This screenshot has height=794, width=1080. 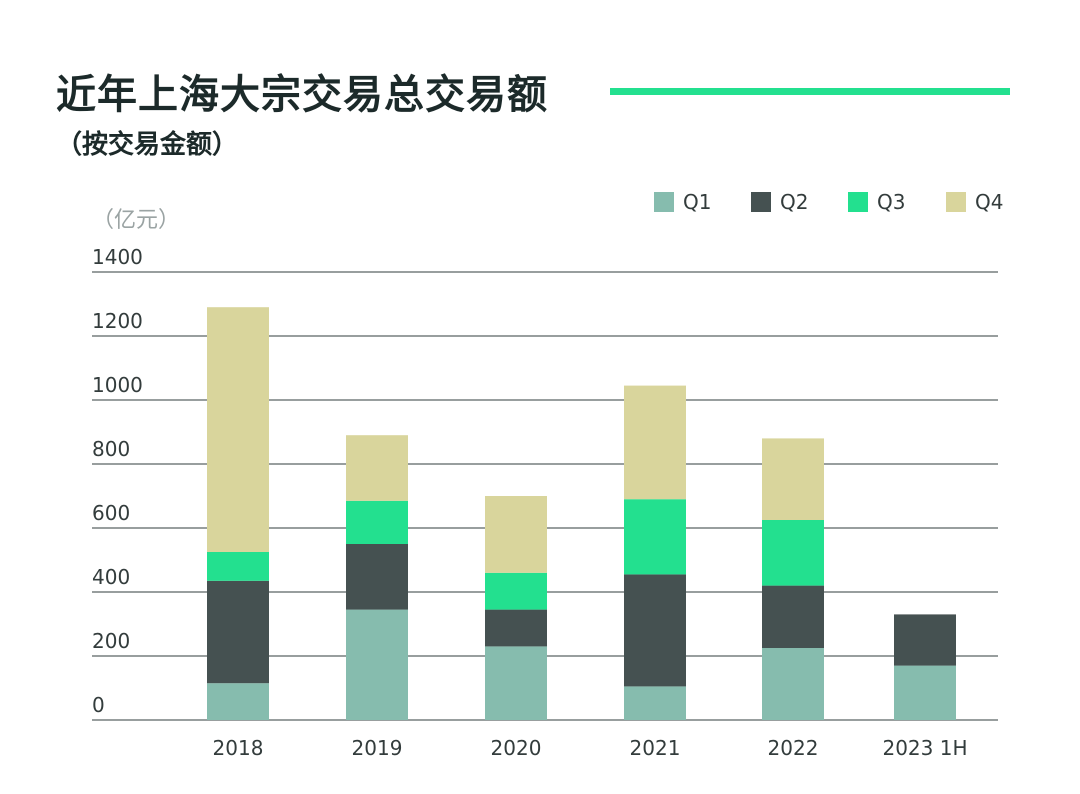 I want to click on bar-2021-Q4, so click(x=655, y=442).